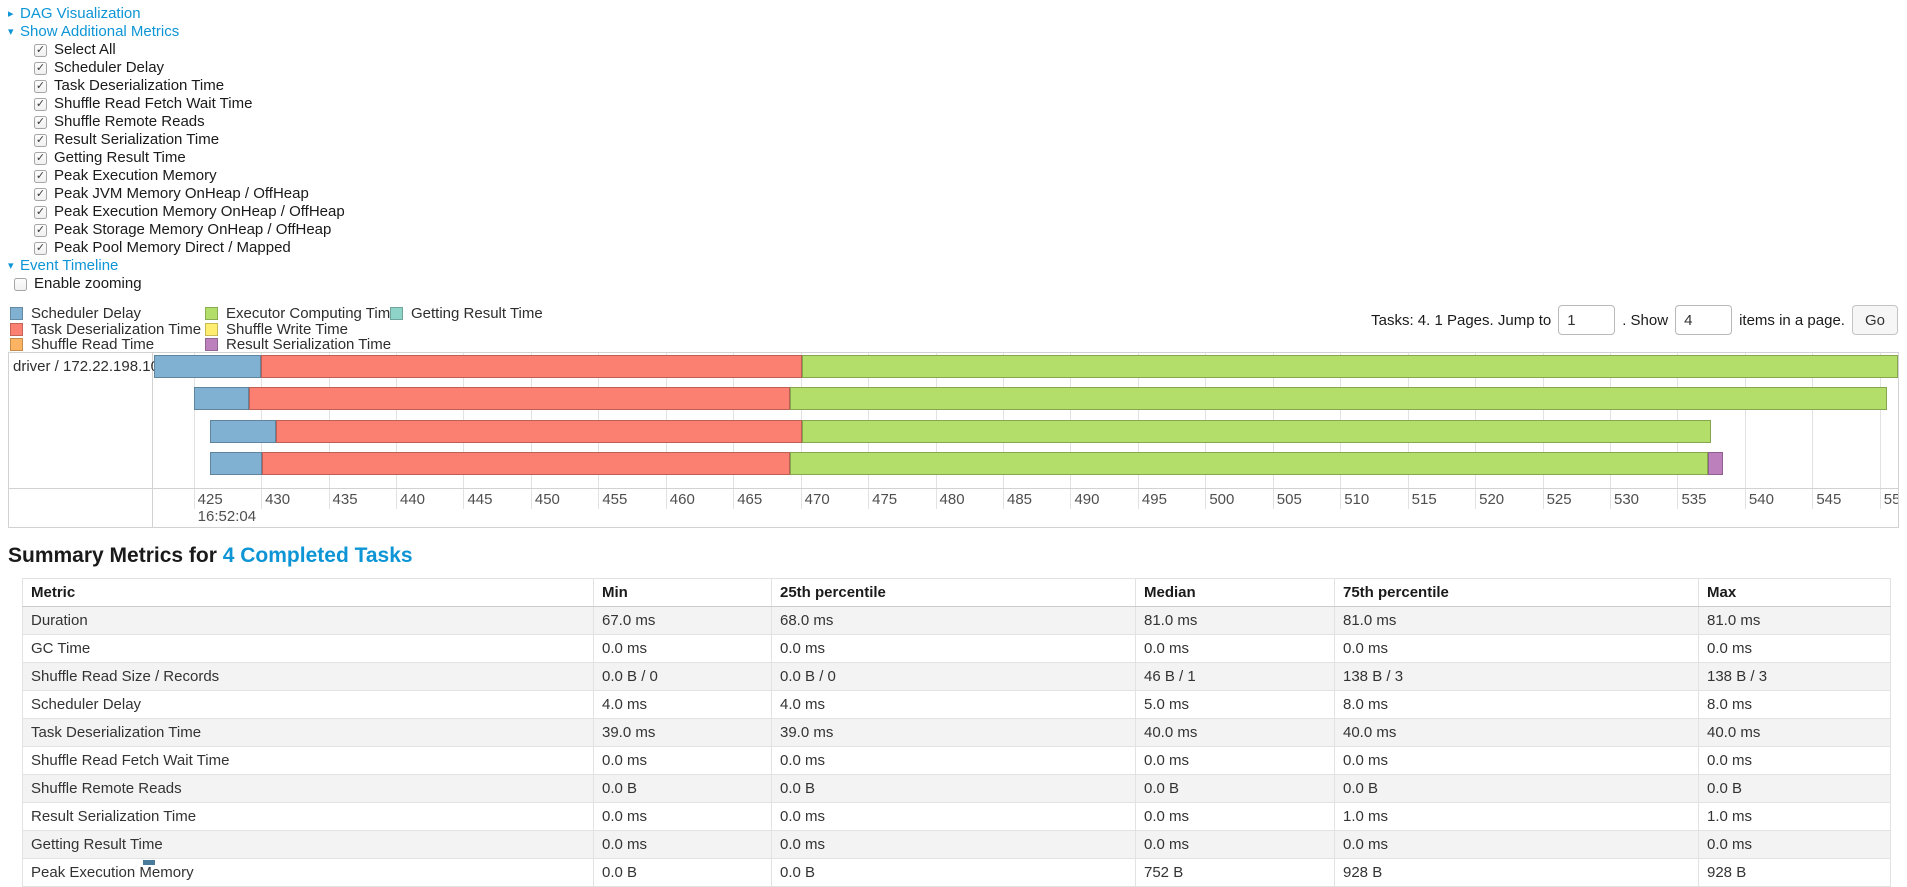  What do you see at coordinates (1357, 499) in the screenshot?
I see `axis-tick-label: 510` at bounding box center [1357, 499].